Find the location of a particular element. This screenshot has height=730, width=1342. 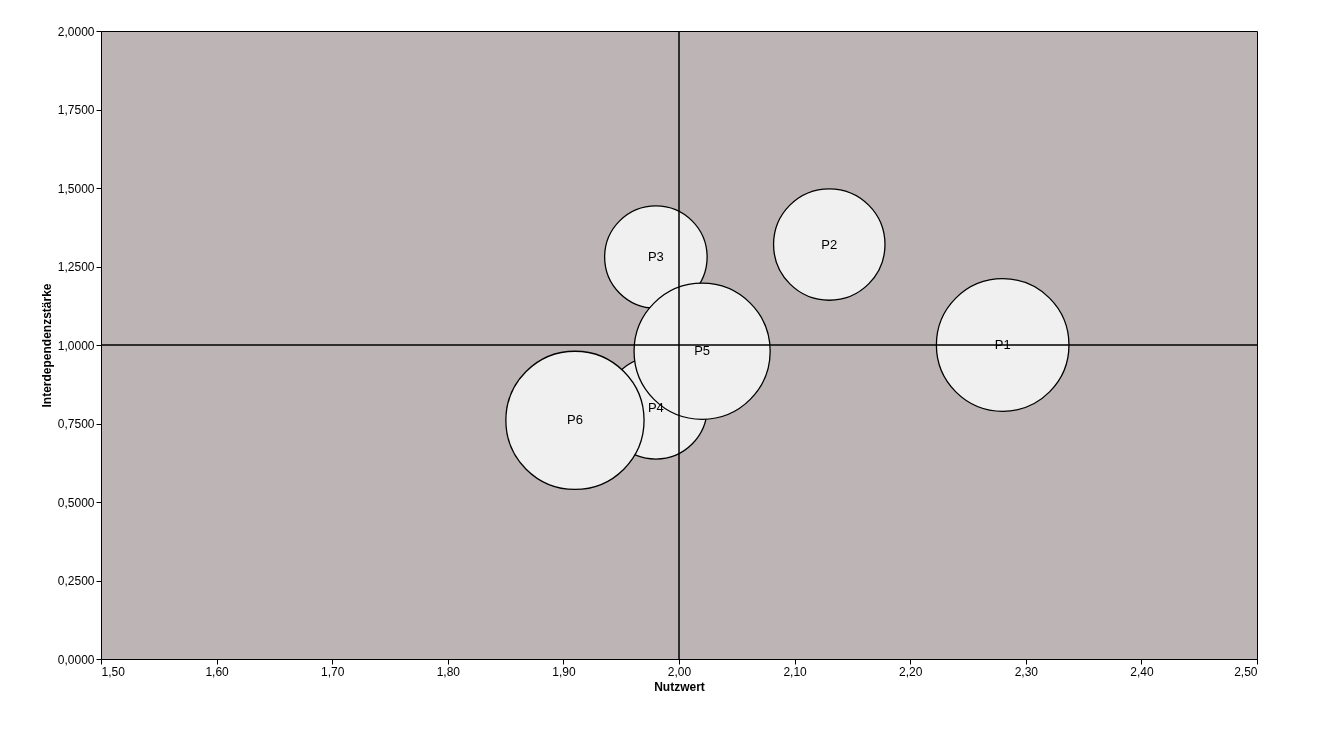

x-tick-label: 2,10 is located at coordinates (795, 671).